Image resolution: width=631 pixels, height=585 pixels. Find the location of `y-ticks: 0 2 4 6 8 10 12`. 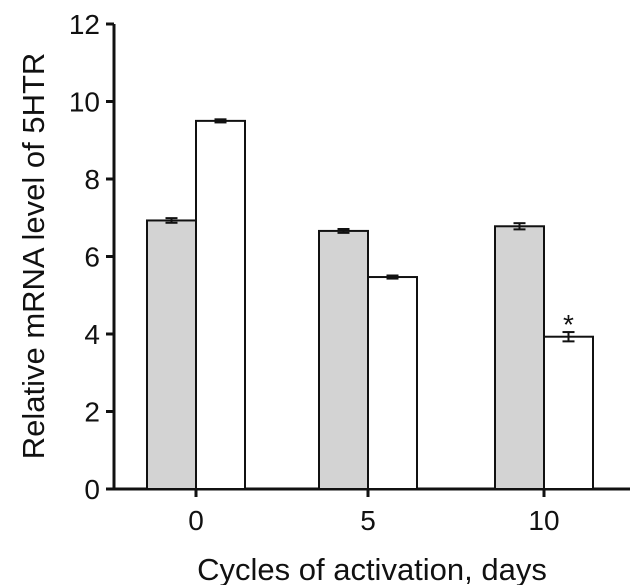

y-ticks: 0 2 4 6 8 10 12 is located at coordinates (91, 257).